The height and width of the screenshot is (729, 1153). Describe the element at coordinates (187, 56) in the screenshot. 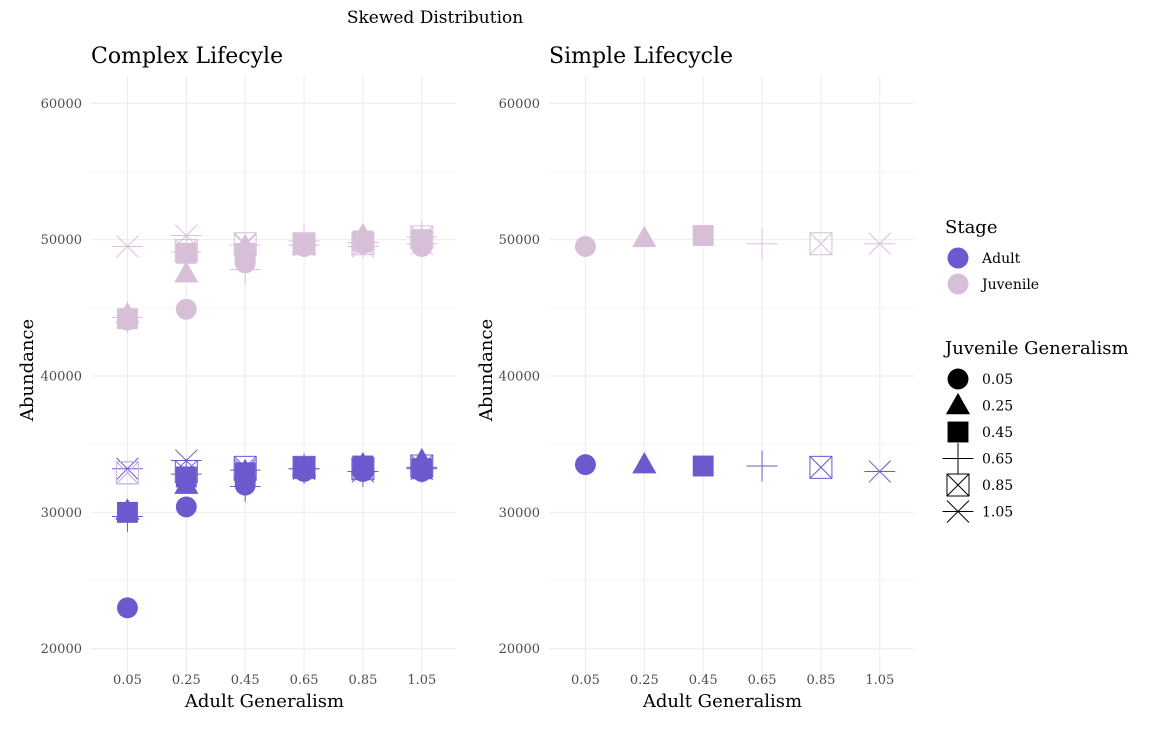

I see `panel-title: Complex Lifecyle` at that location.